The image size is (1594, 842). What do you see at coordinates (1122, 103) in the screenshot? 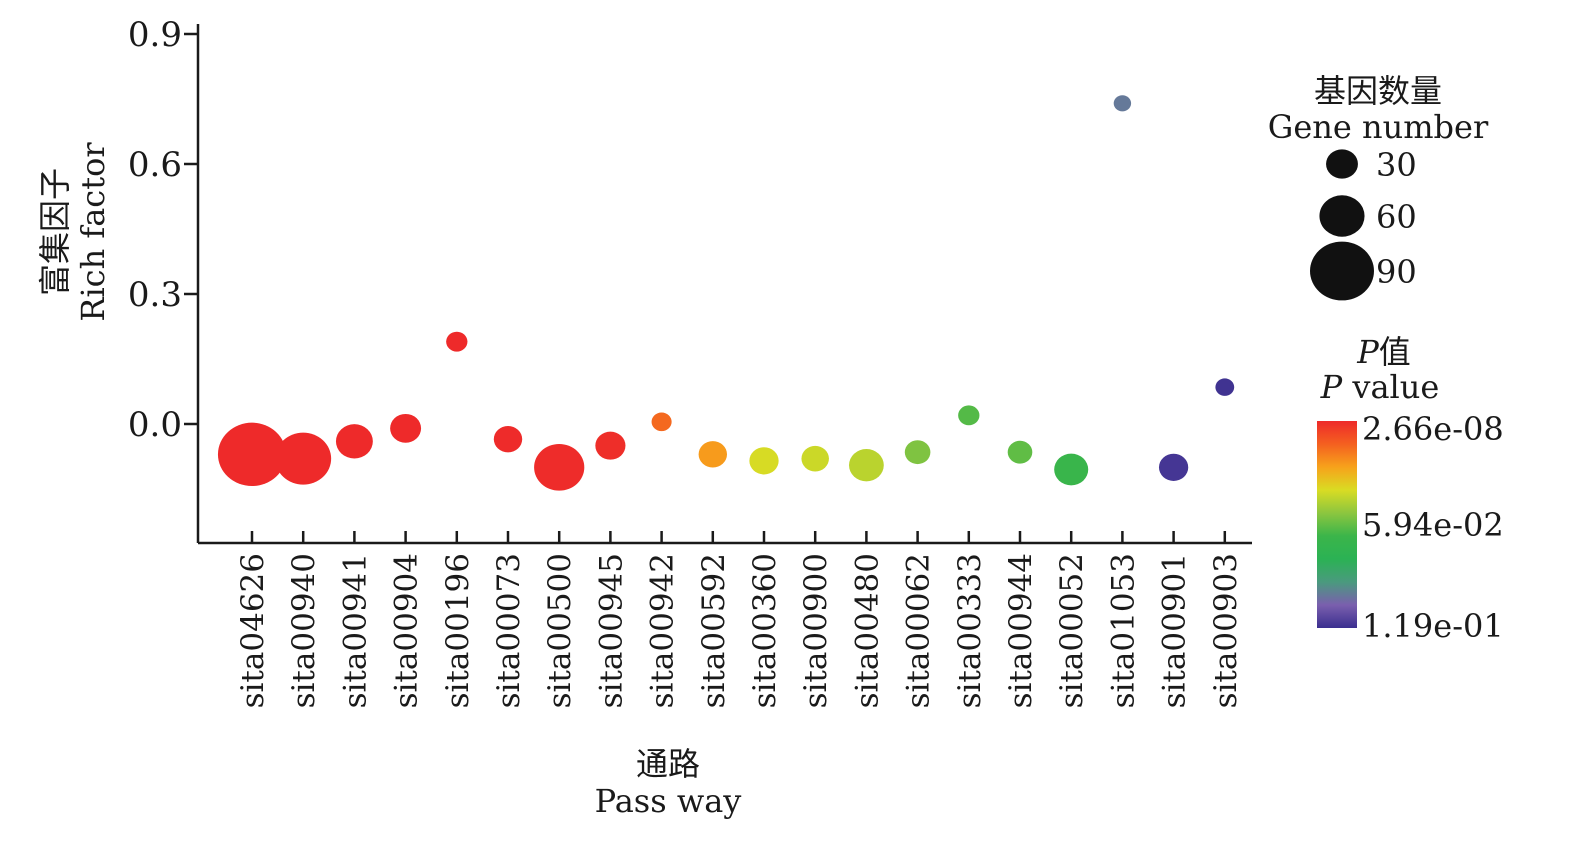
I see `bubble-sita01053` at bounding box center [1122, 103].